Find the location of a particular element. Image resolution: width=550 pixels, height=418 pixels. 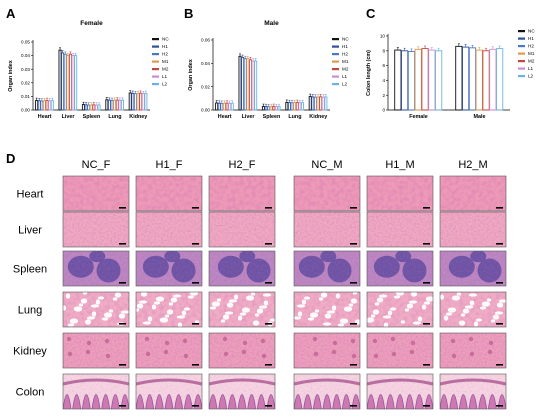

y-tick-label: 8 is located at coordinates (383, 50).